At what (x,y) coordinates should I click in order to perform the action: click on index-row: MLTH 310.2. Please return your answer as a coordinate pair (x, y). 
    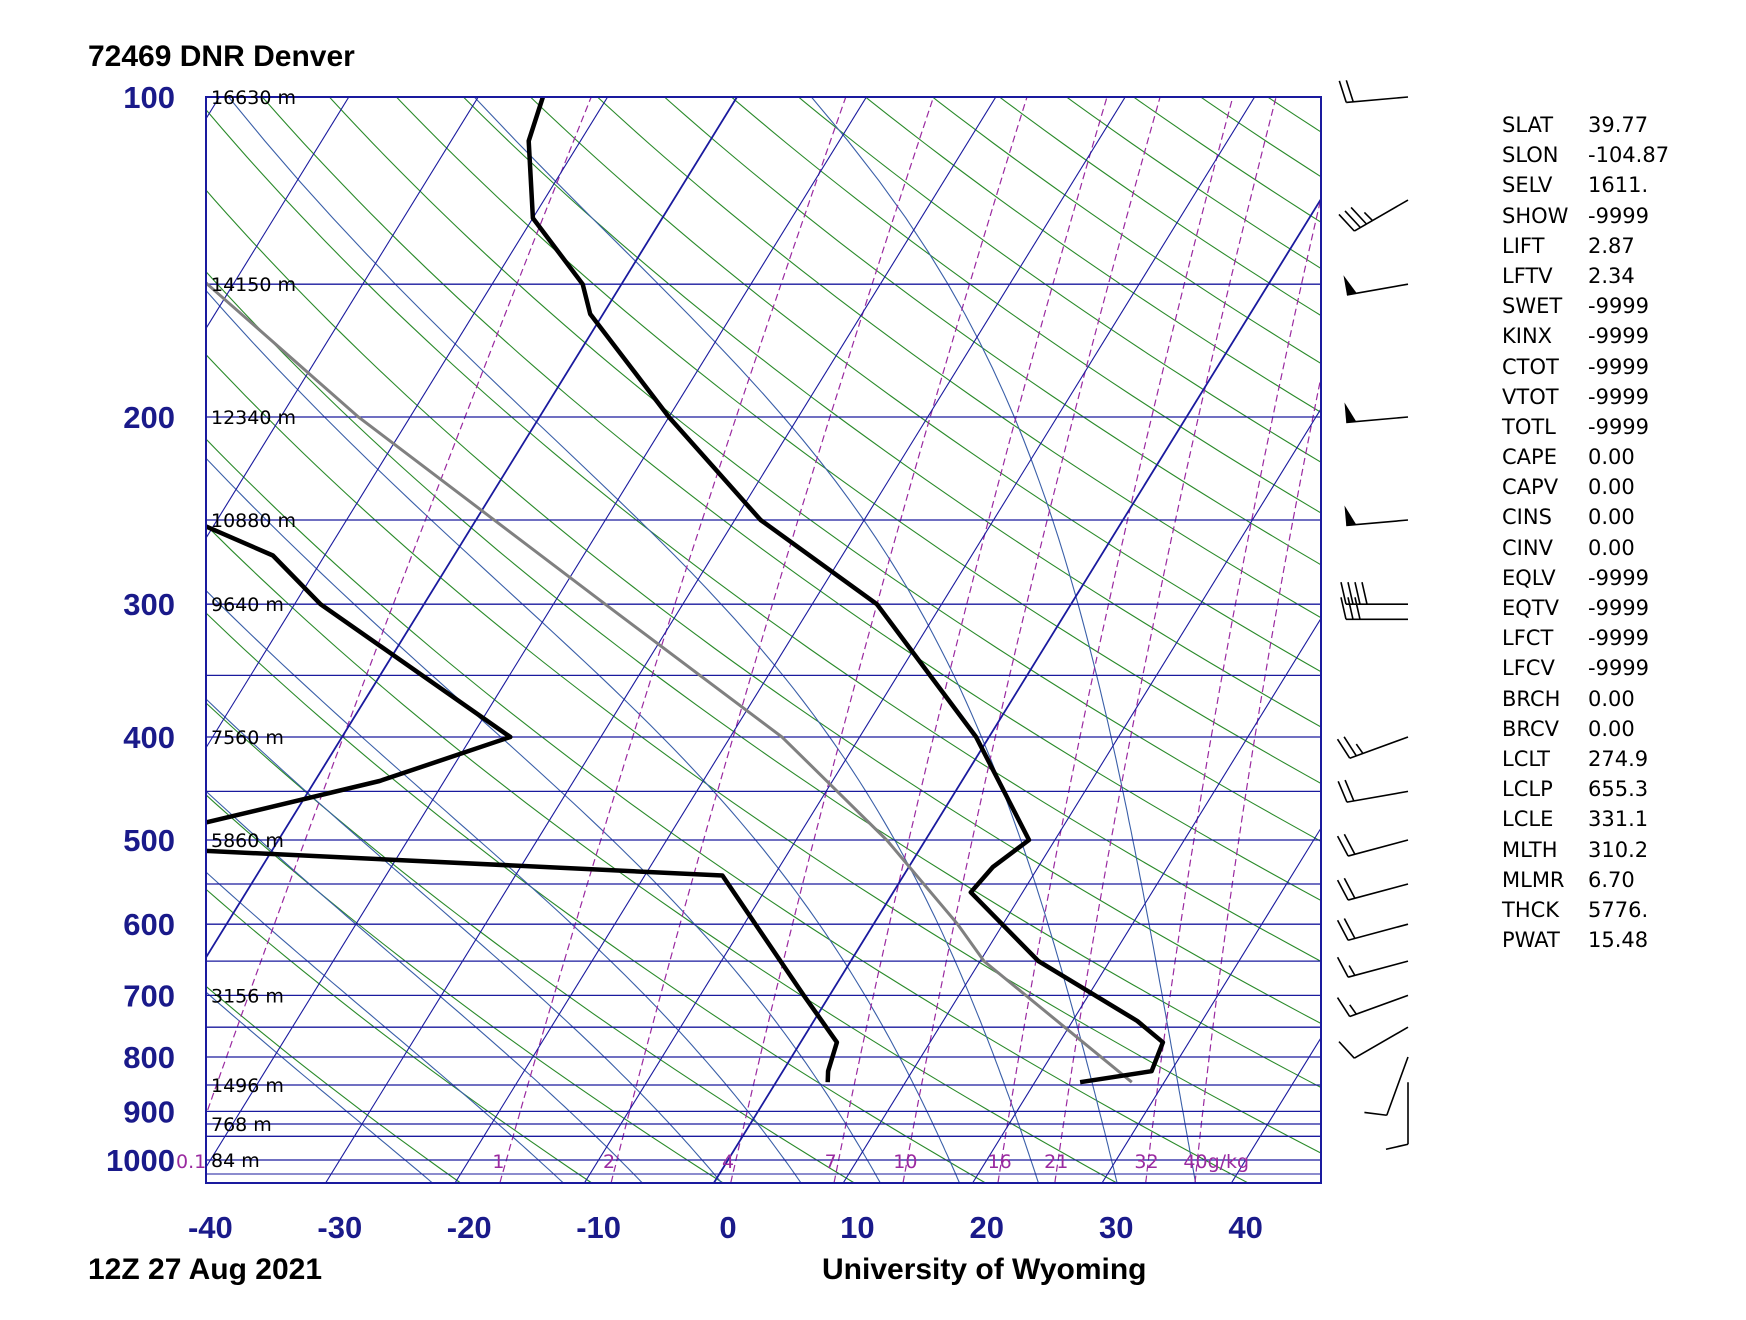
    Looking at the image, I should click on (1585, 850).